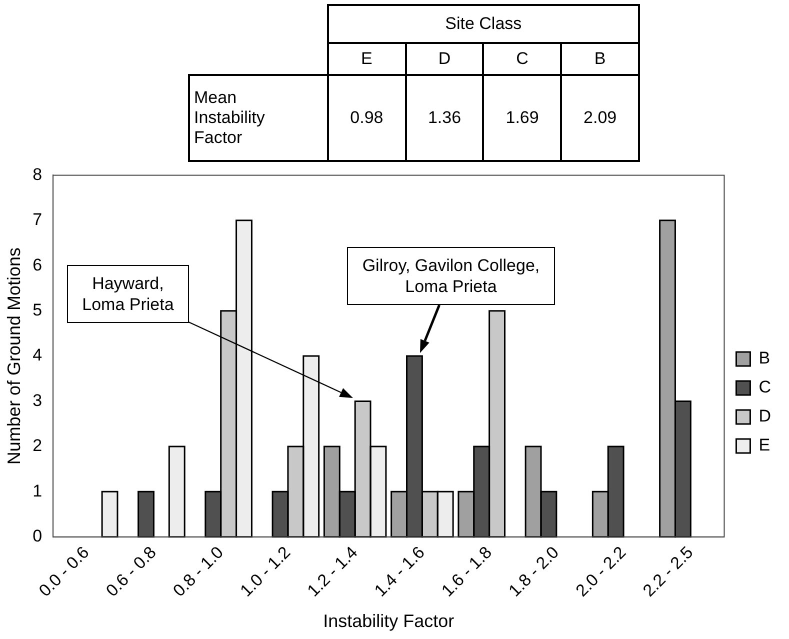  Describe the element at coordinates (333, 571) in the screenshot. I see `x-tick-label: 1.2 - 1.4` at that location.